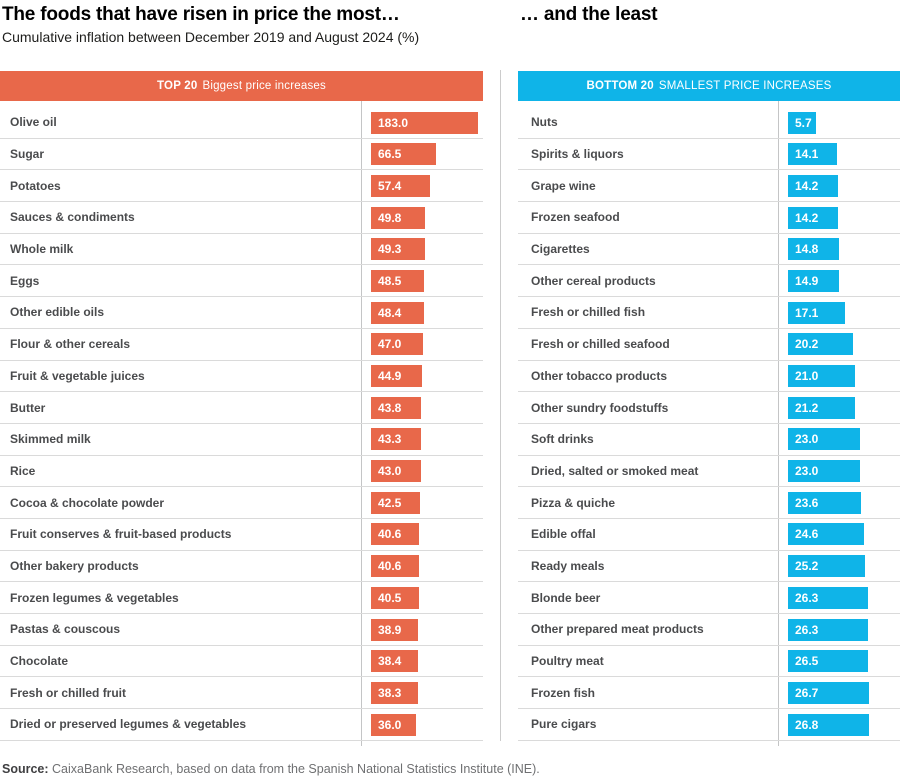 The width and height of the screenshot is (900, 781). What do you see at coordinates (241, 313) in the screenshot?
I see `table-row: Other edible oils 48.4` at bounding box center [241, 313].